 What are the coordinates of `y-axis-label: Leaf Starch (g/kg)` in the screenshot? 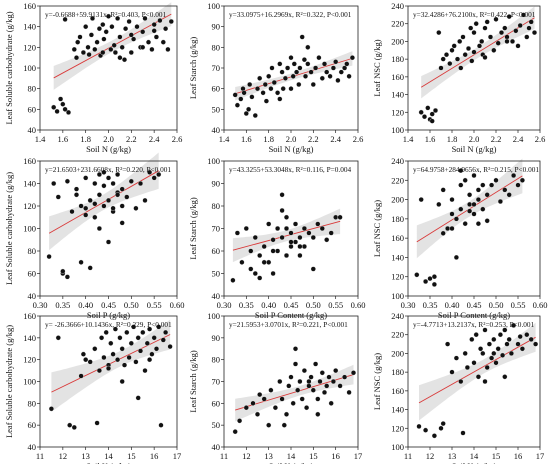 It's located at (193, 228).